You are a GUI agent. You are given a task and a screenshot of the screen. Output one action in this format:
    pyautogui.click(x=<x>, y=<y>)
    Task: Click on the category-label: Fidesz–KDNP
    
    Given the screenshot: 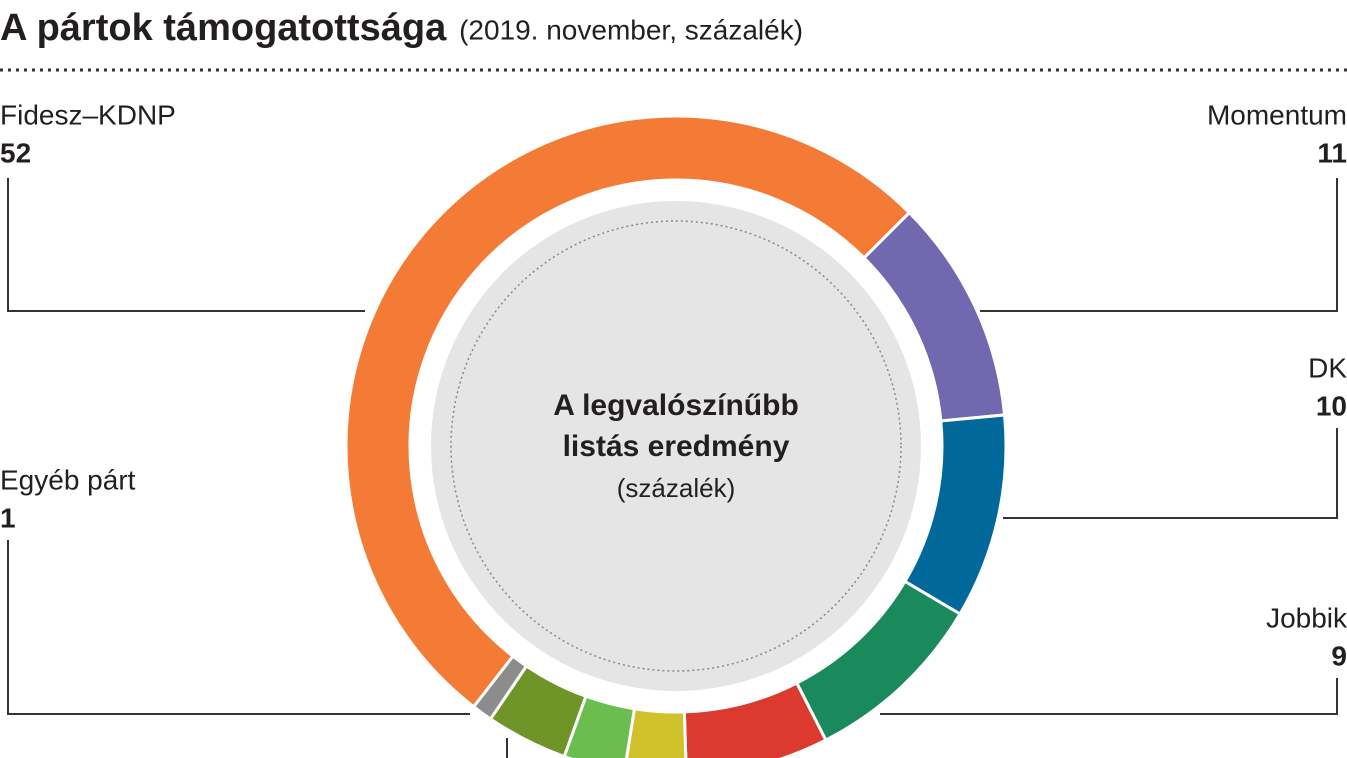 What is the action you would take?
    pyautogui.click(x=88, y=114)
    